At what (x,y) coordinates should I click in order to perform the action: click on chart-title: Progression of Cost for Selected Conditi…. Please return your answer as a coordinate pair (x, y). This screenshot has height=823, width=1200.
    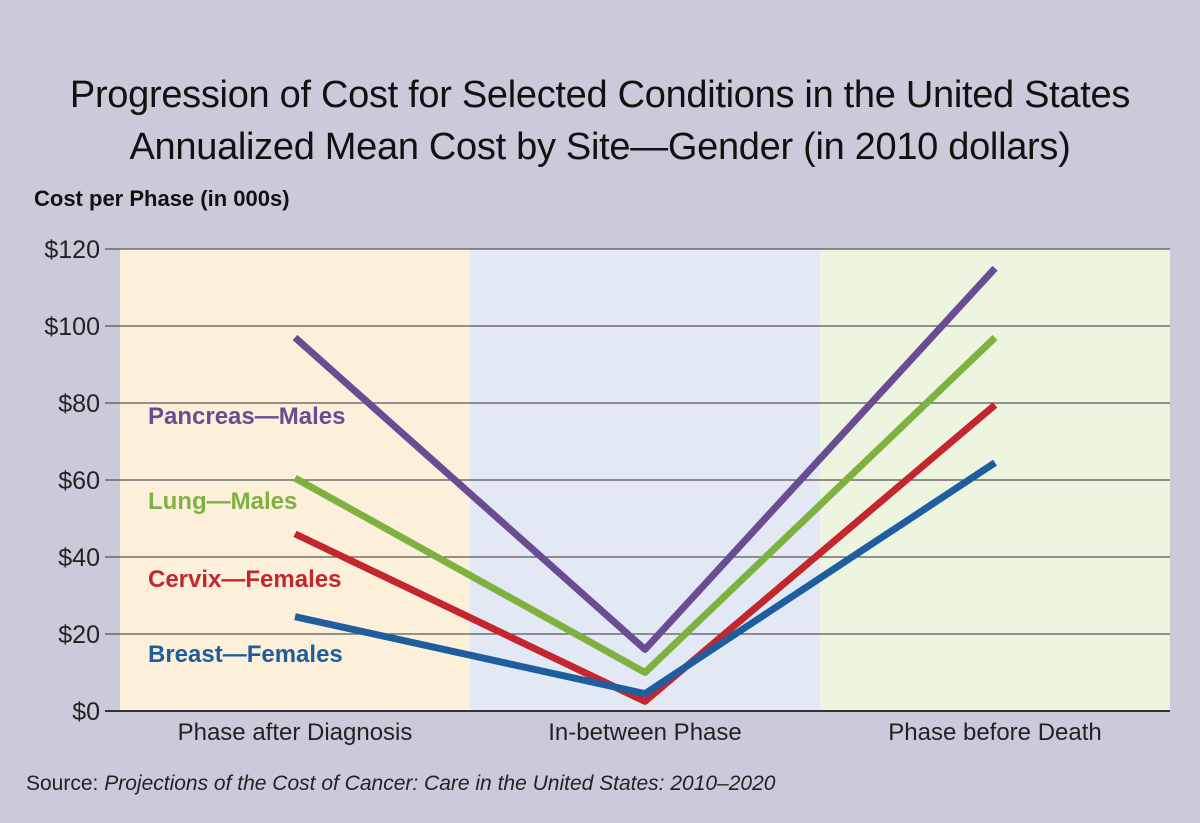
    Looking at the image, I should click on (600, 95).